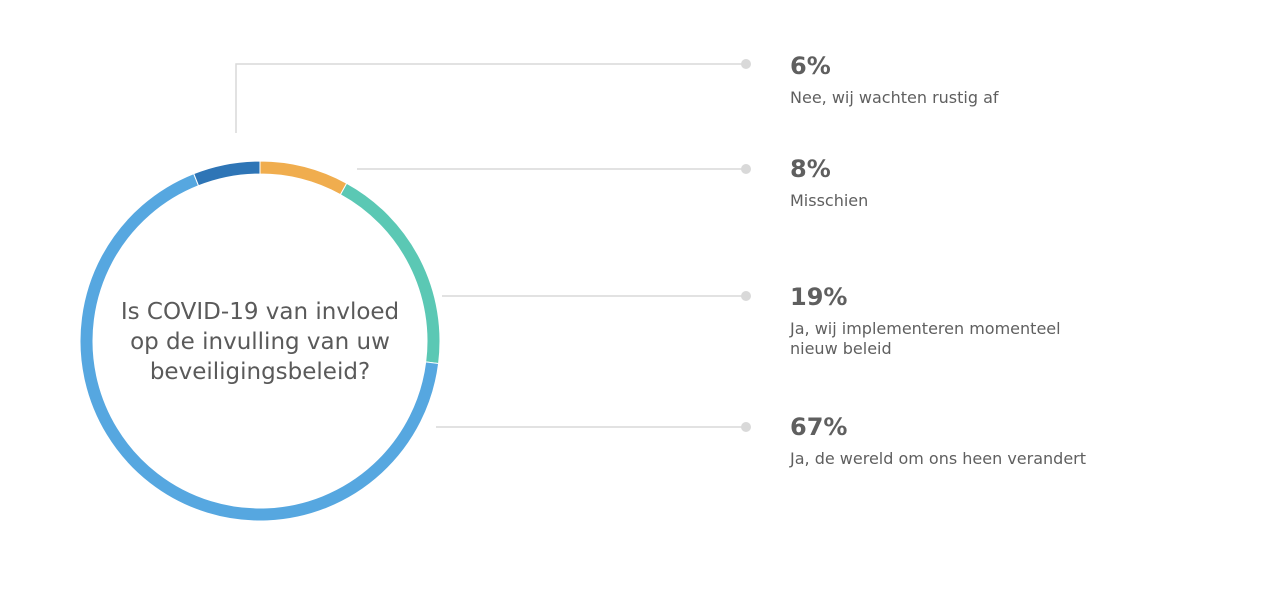 This screenshot has width=1279, height=610. What do you see at coordinates (829, 200) in the screenshot?
I see `slice-category-label: Misschien` at bounding box center [829, 200].